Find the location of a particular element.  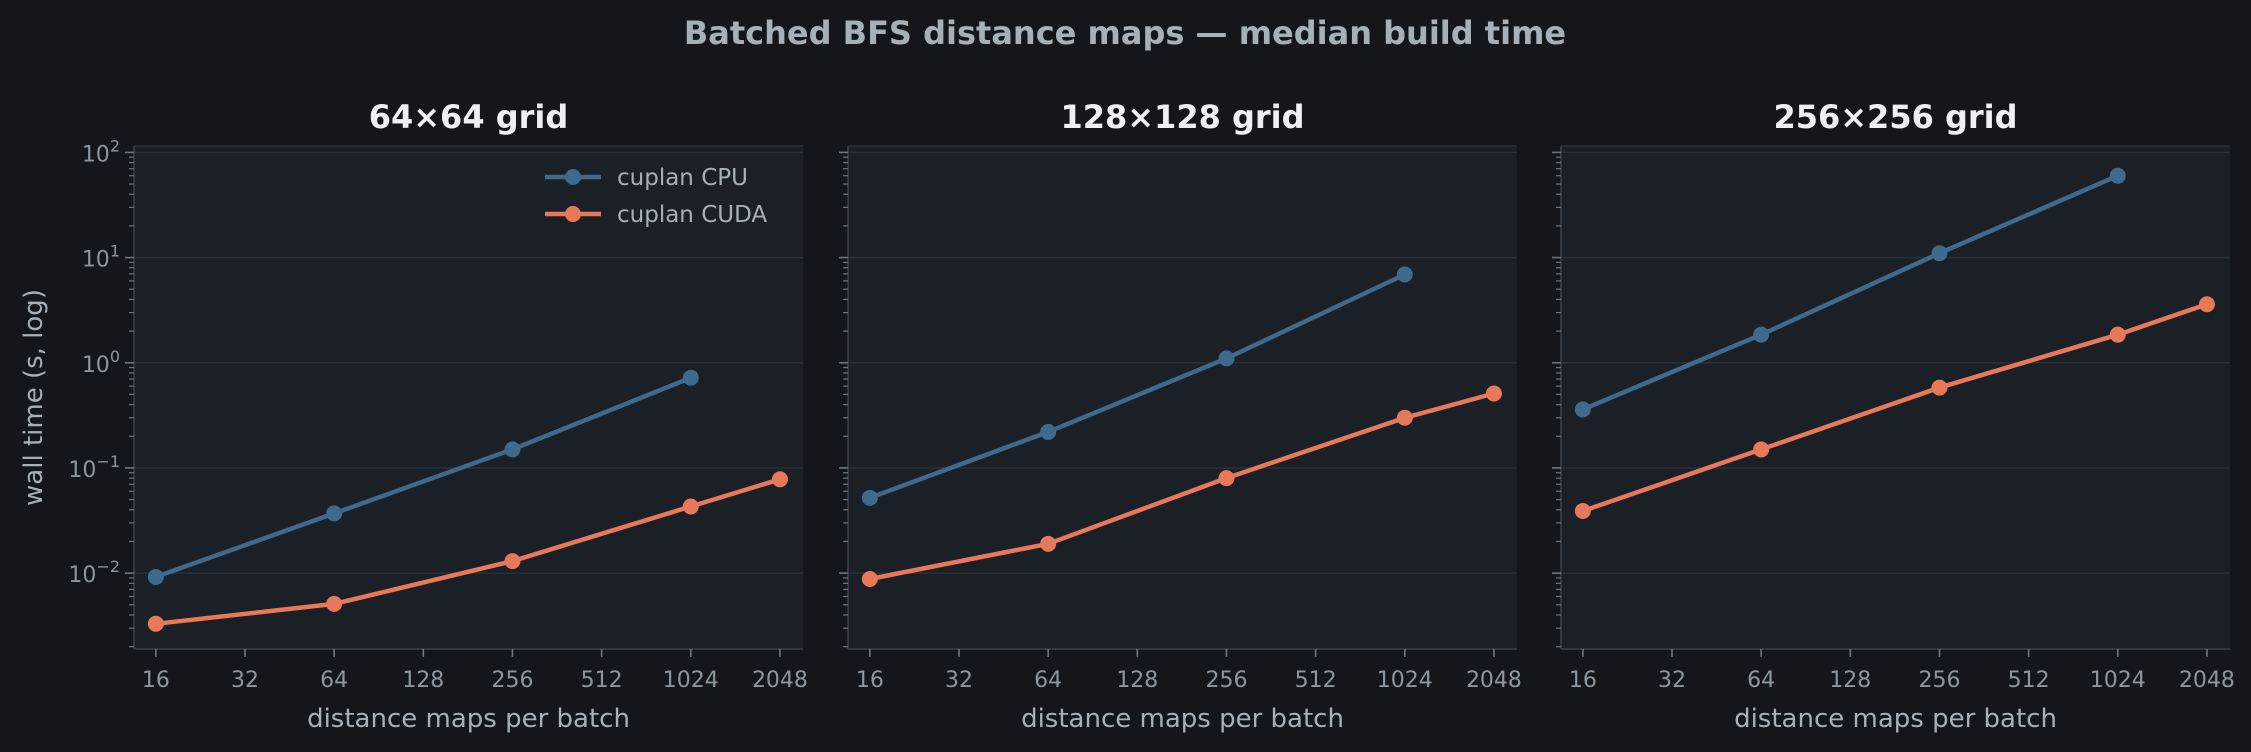

panel-title: 256×256 grid is located at coordinates (1895, 117).